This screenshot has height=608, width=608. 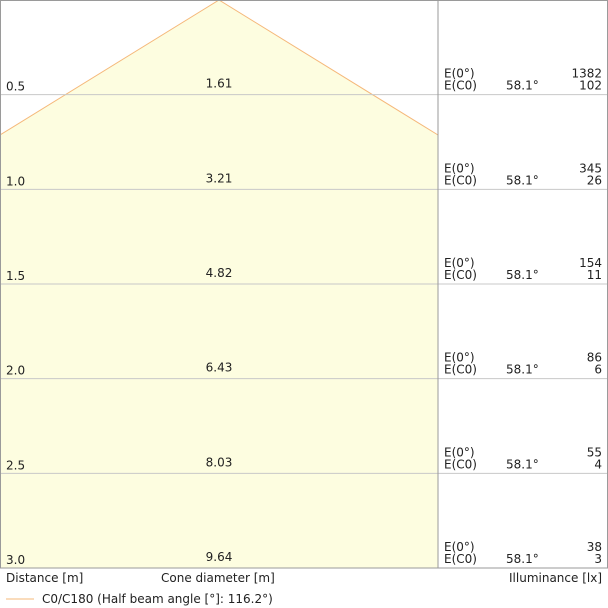 What do you see at coordinates (590, 263) in the screenshot?
I see `e0-illuminance-value: 154` at bounding box center [590, 263].